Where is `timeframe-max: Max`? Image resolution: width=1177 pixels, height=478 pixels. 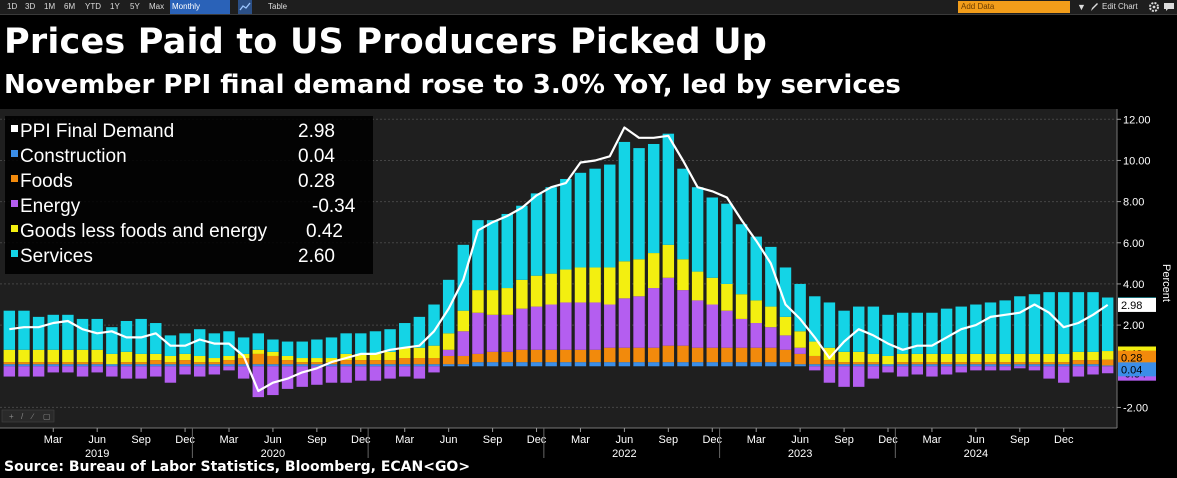 timeframe-max: Max is located at coordinates (157, 6).